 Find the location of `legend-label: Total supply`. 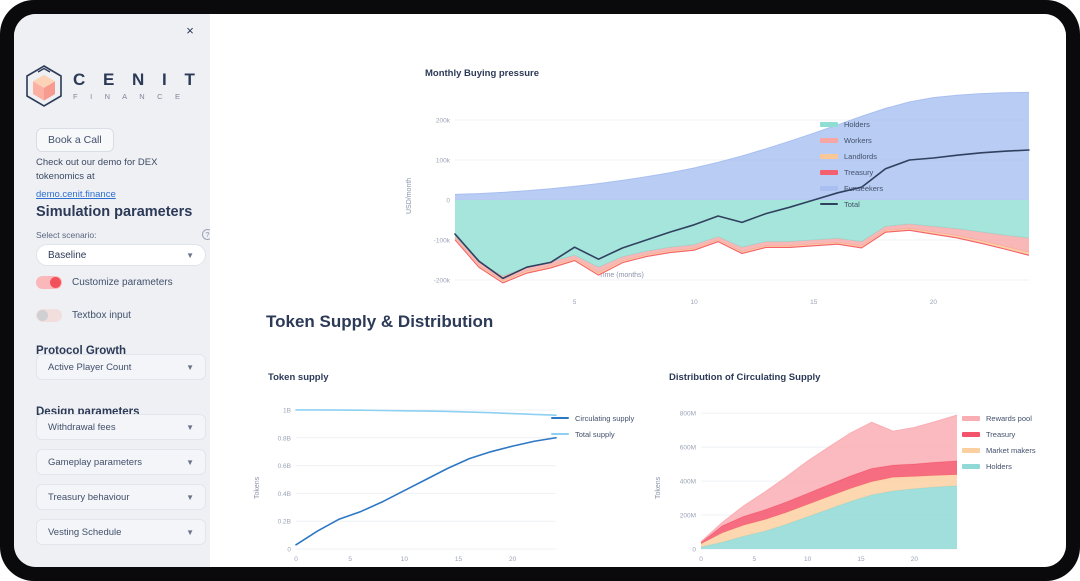

legend-label: Total supply is located at coordinates (595, 434).